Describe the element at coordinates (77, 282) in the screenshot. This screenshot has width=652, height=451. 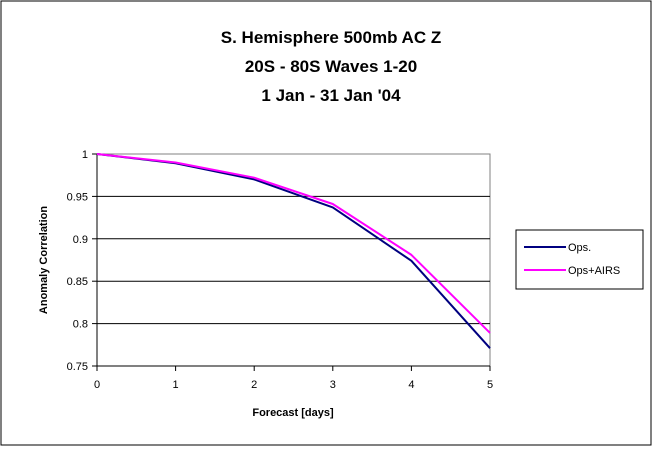
I see `y-tick-label: 0.85` at that location.